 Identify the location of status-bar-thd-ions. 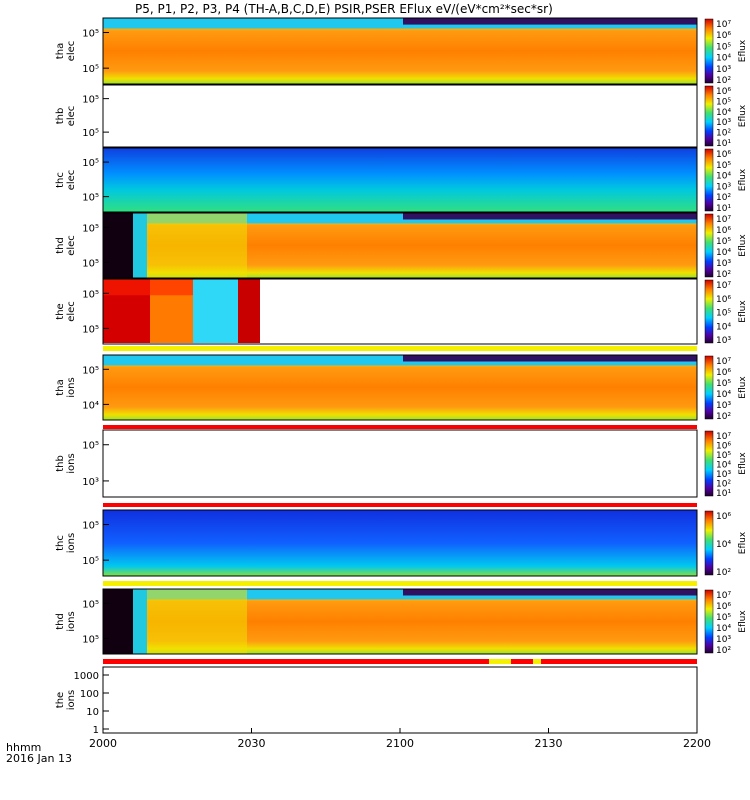
(400, 661).